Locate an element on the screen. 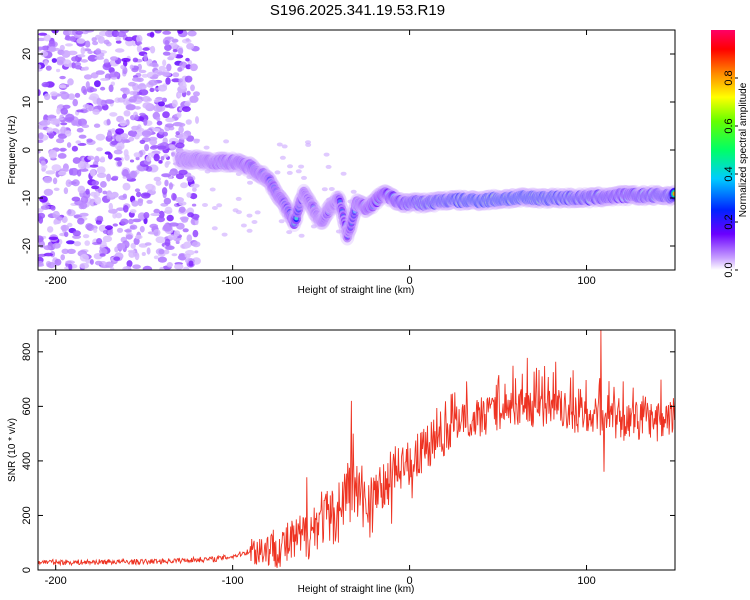 The height and width of the screenshot is (600, 750). colorbar-tick-label: 0.6 is located at coordinates (729, 125).